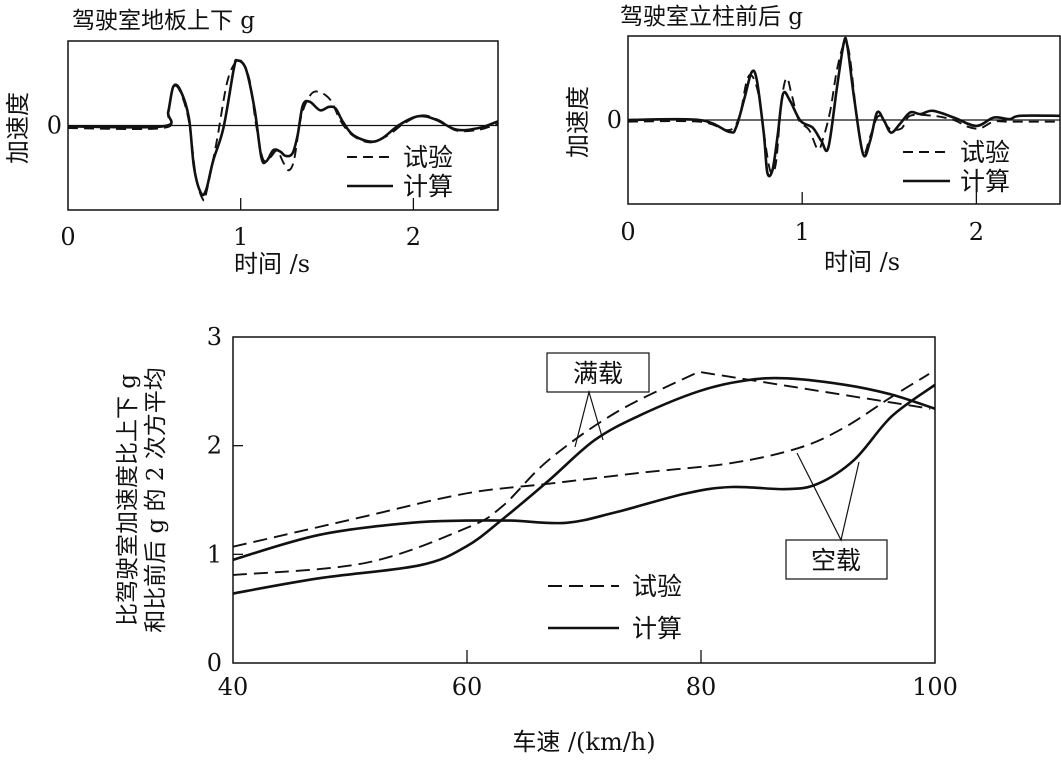 The height and width of the screenshot is (761, 1061). I want to click on annotation-full-load: 满载, so click(598, 373).